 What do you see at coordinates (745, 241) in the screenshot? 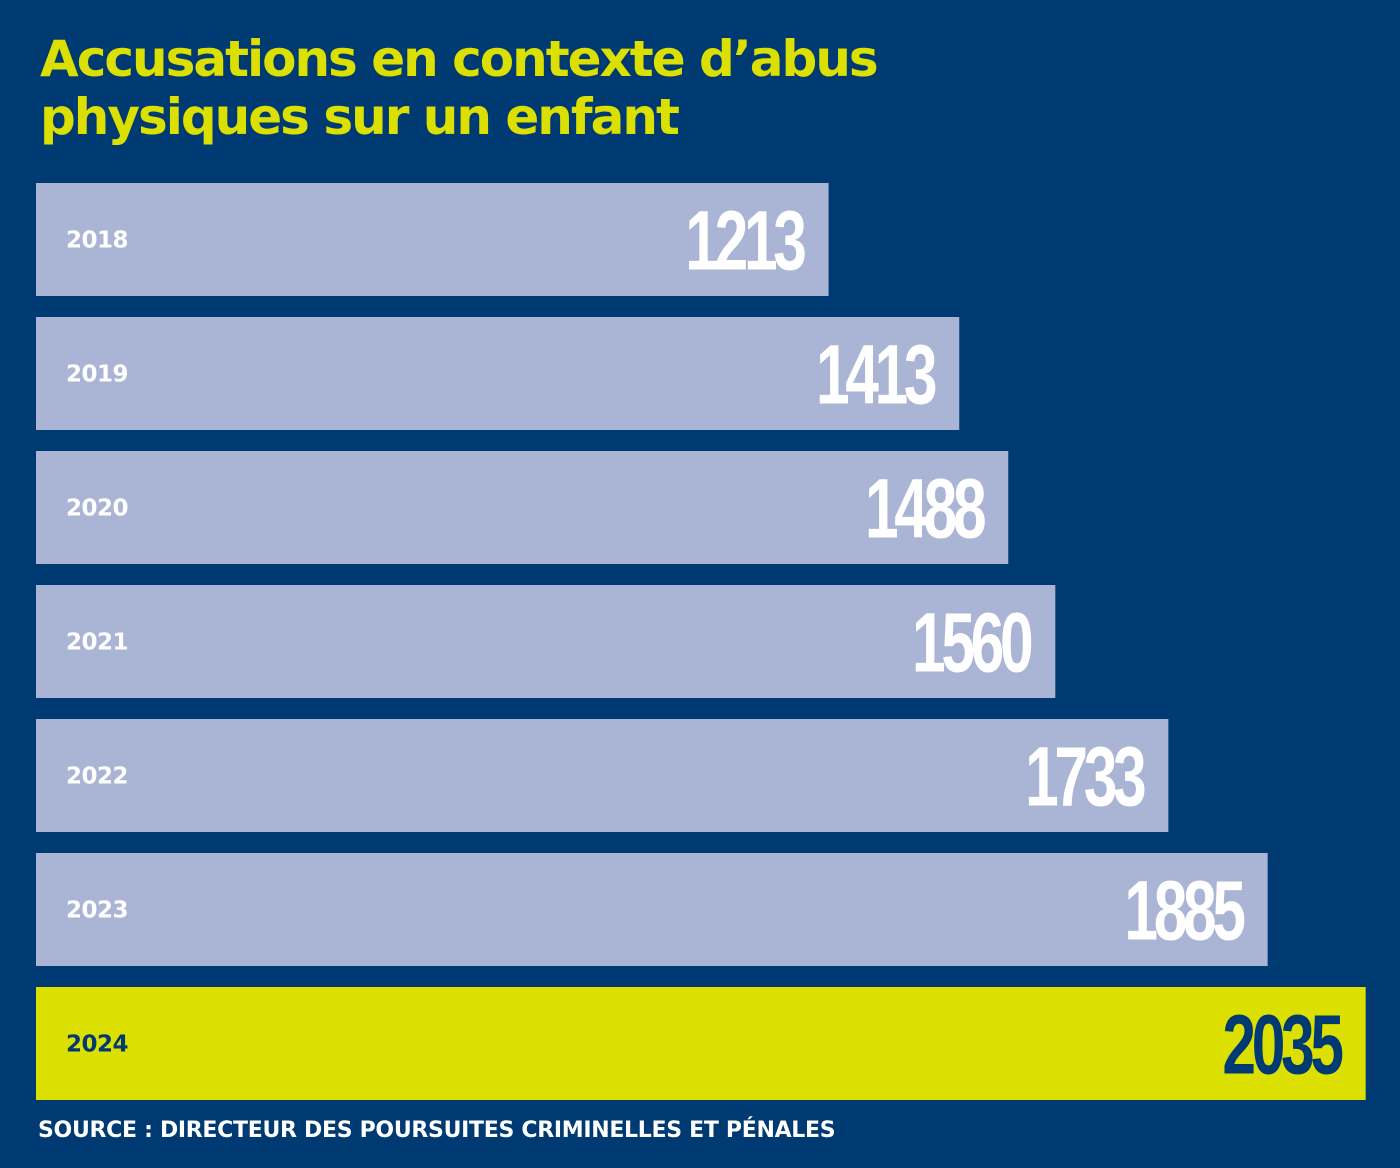
I see `value-label-2018: 1213` at bounding box center [745, 241].